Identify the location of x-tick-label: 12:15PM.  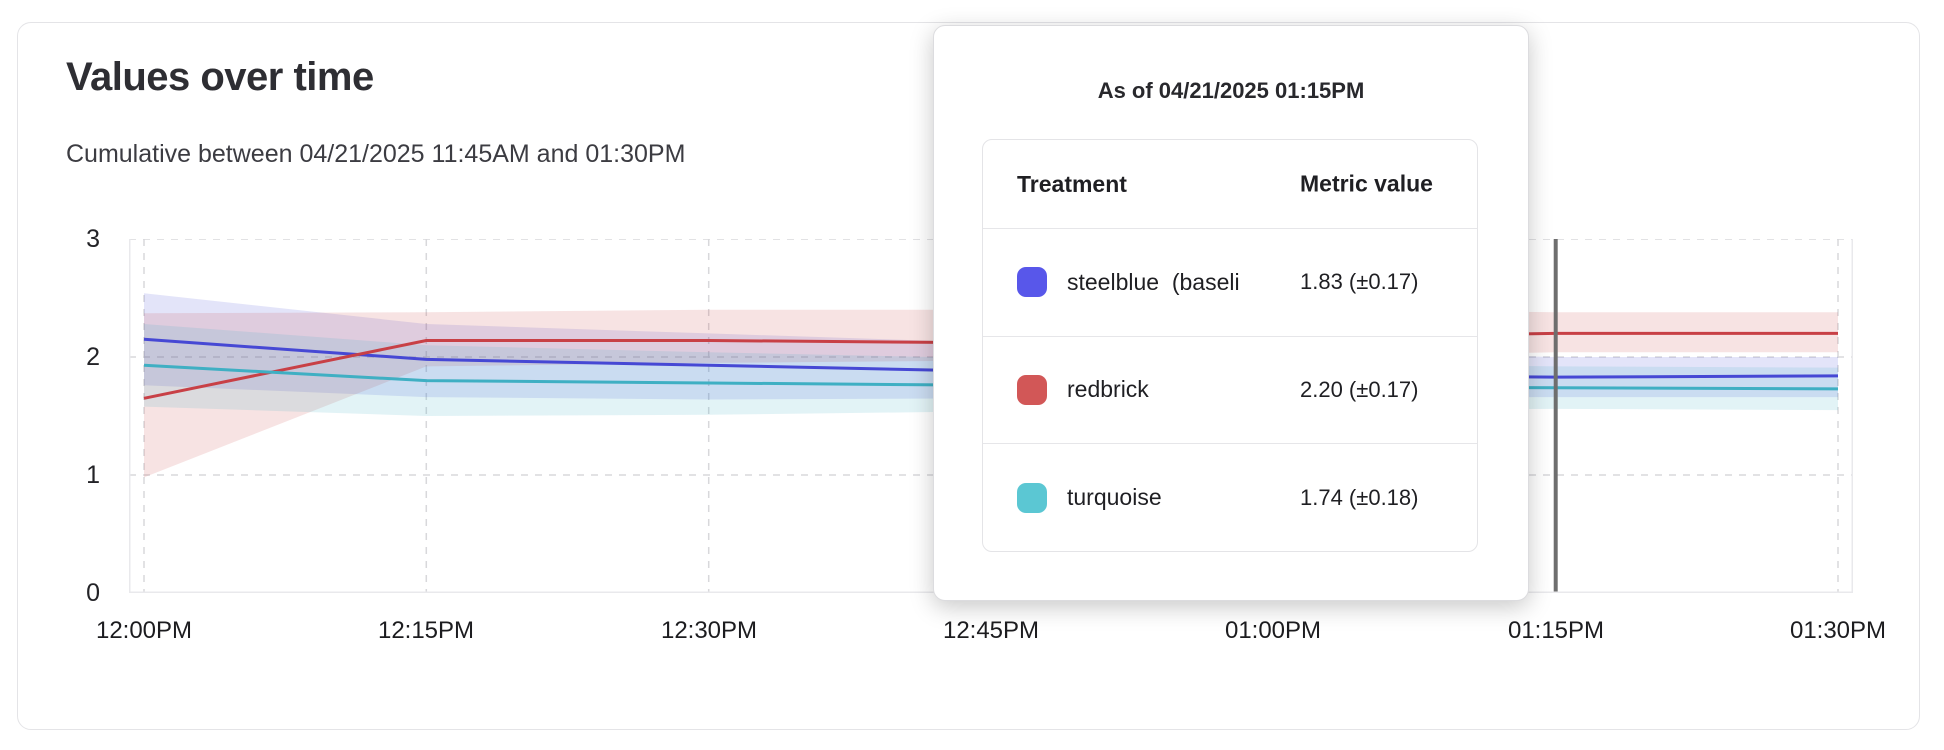
(426, 630).